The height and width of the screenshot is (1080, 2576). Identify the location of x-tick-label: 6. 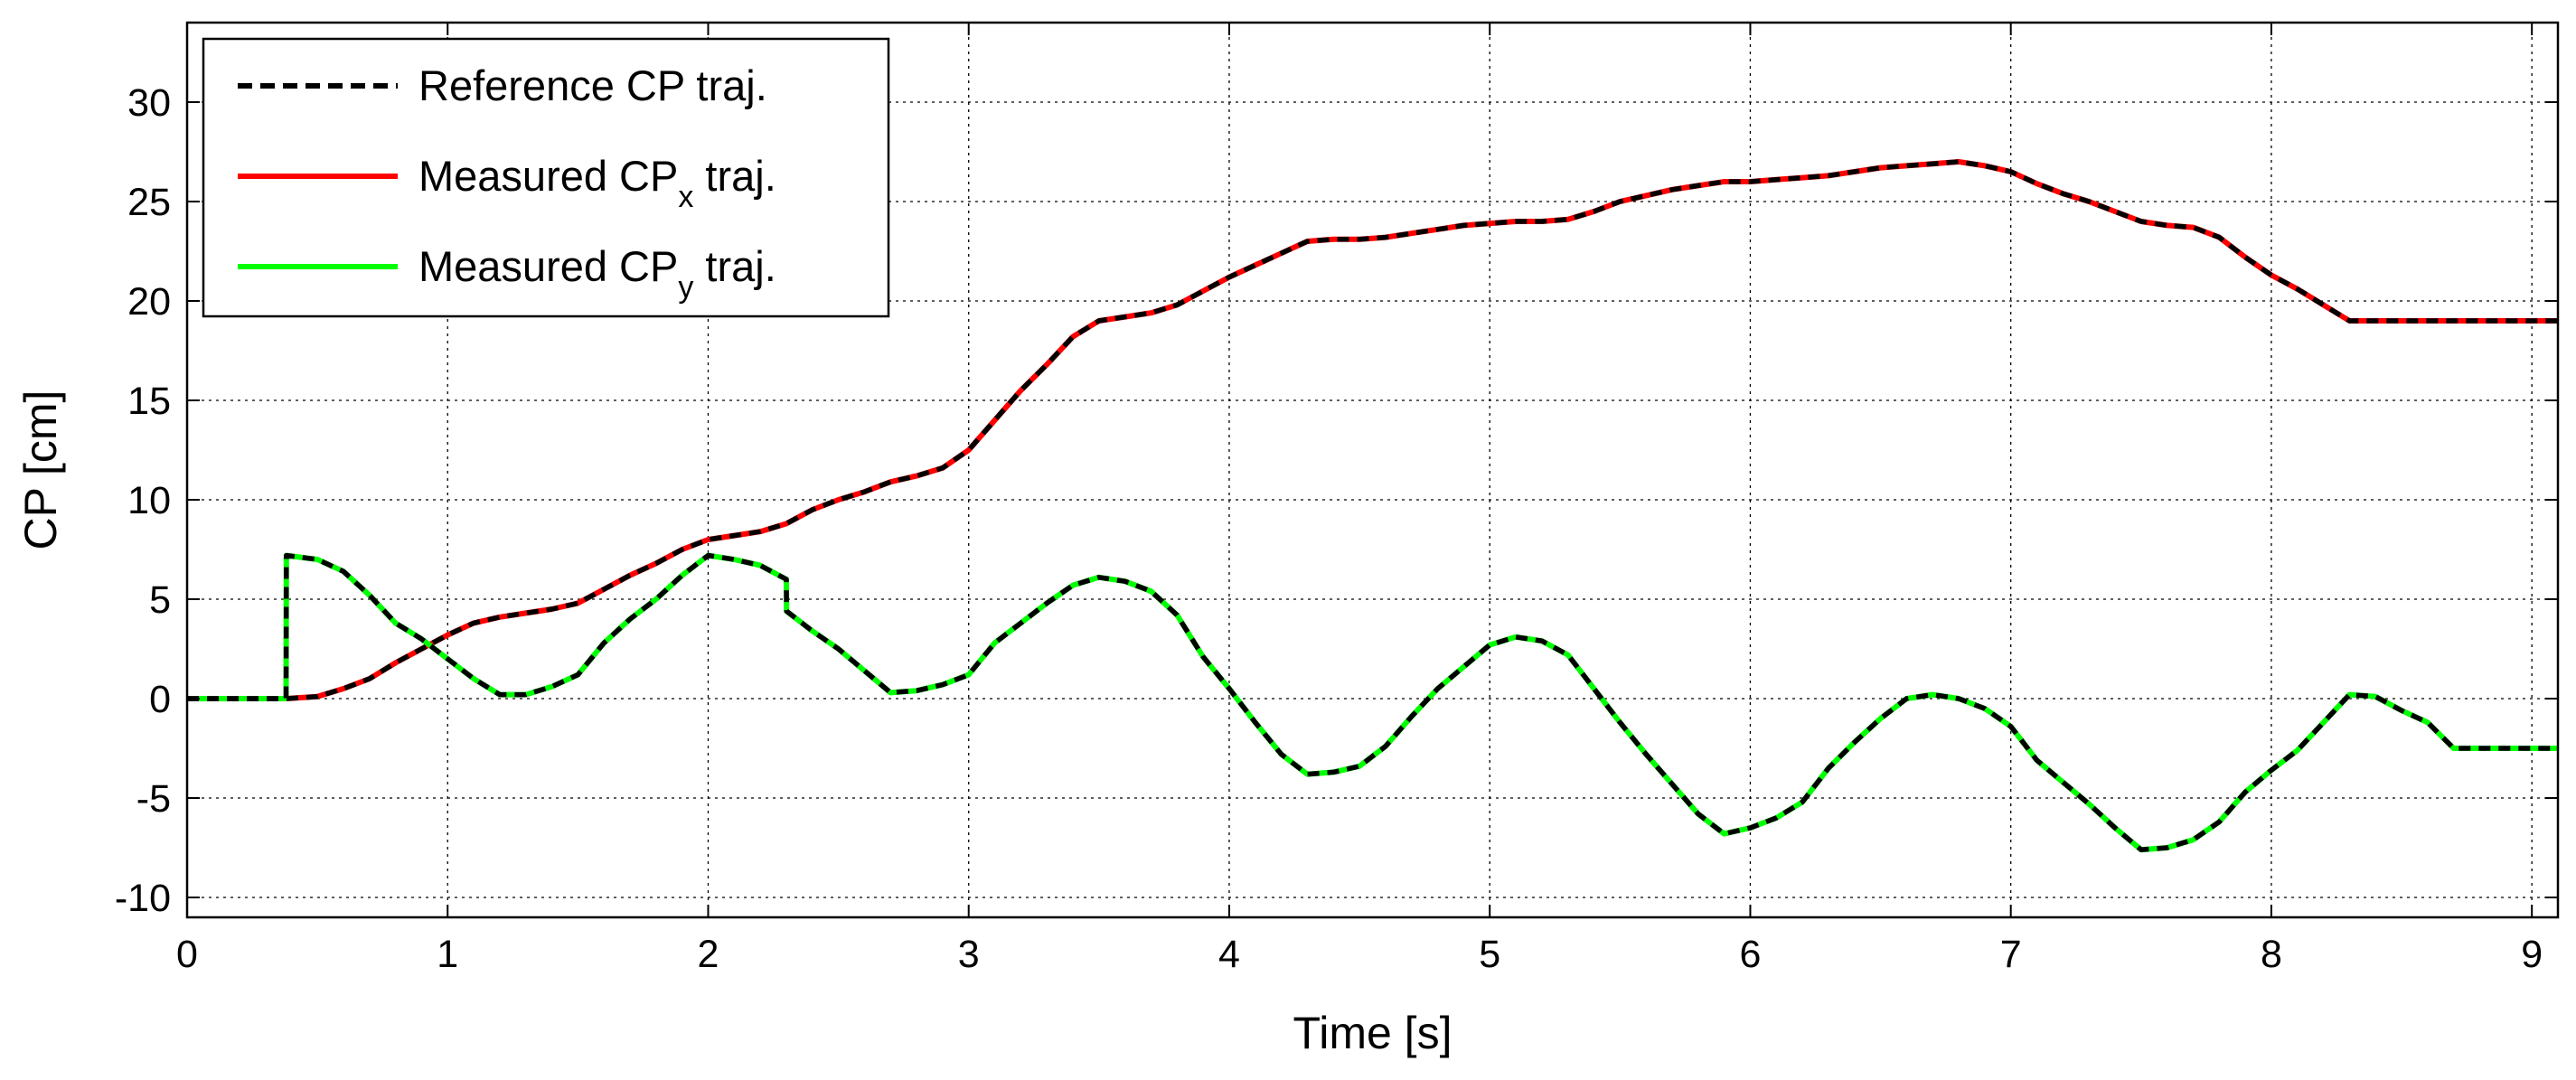
(1750, 954).